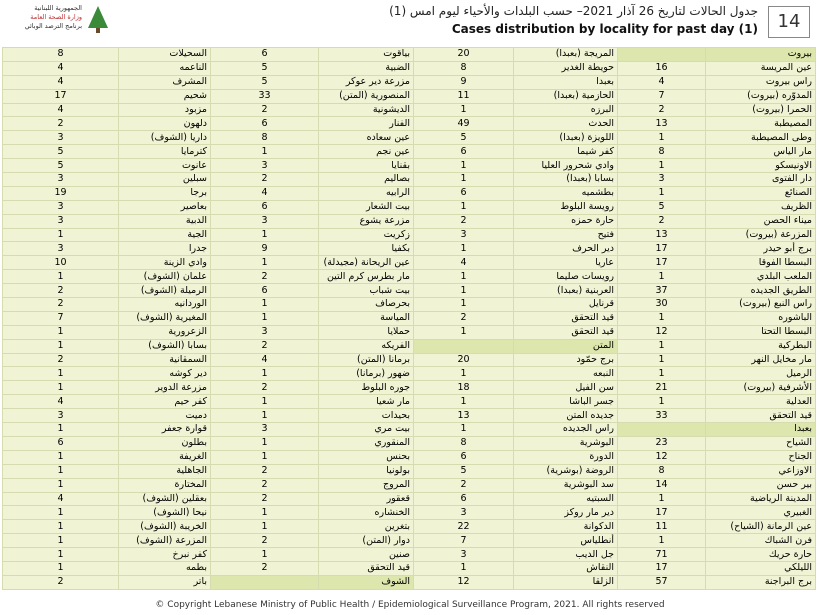  What do you see at coordinates (164, 138) in the screenshot?
I see `locality: داريا (الشوف)` at bounding box center [164, 138].